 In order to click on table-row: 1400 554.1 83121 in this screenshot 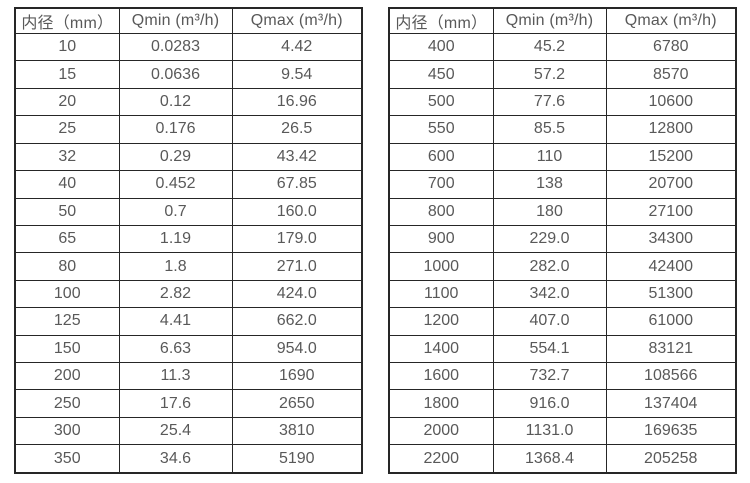, I will do `click(562, 349)`.